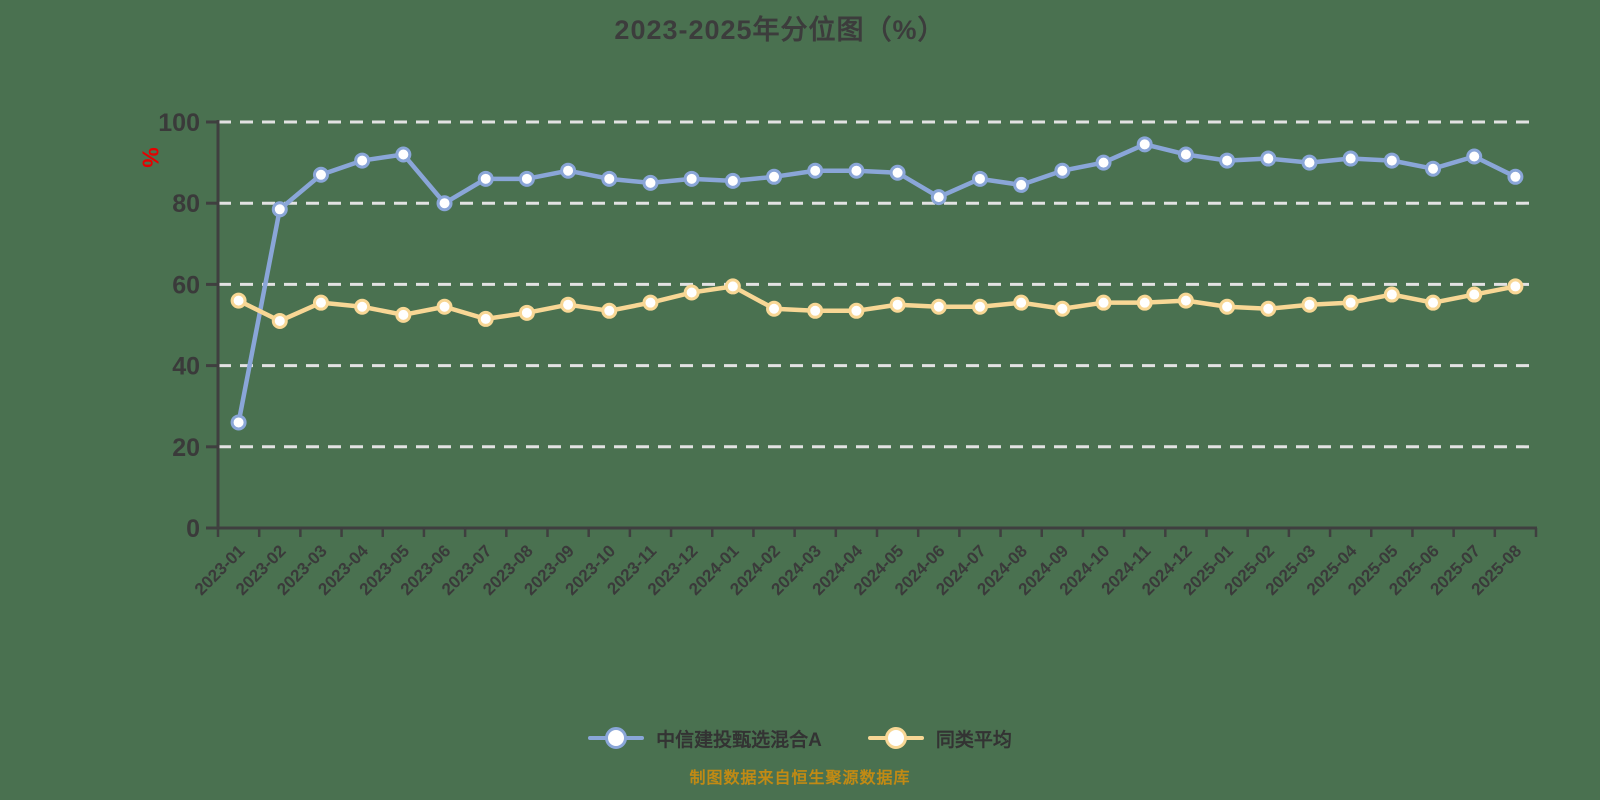 This screenshot has height=800, width=1600. Describe the element at coordinates (193, 529) in the screenshot. I see `y-axis-label: 0` at that location.